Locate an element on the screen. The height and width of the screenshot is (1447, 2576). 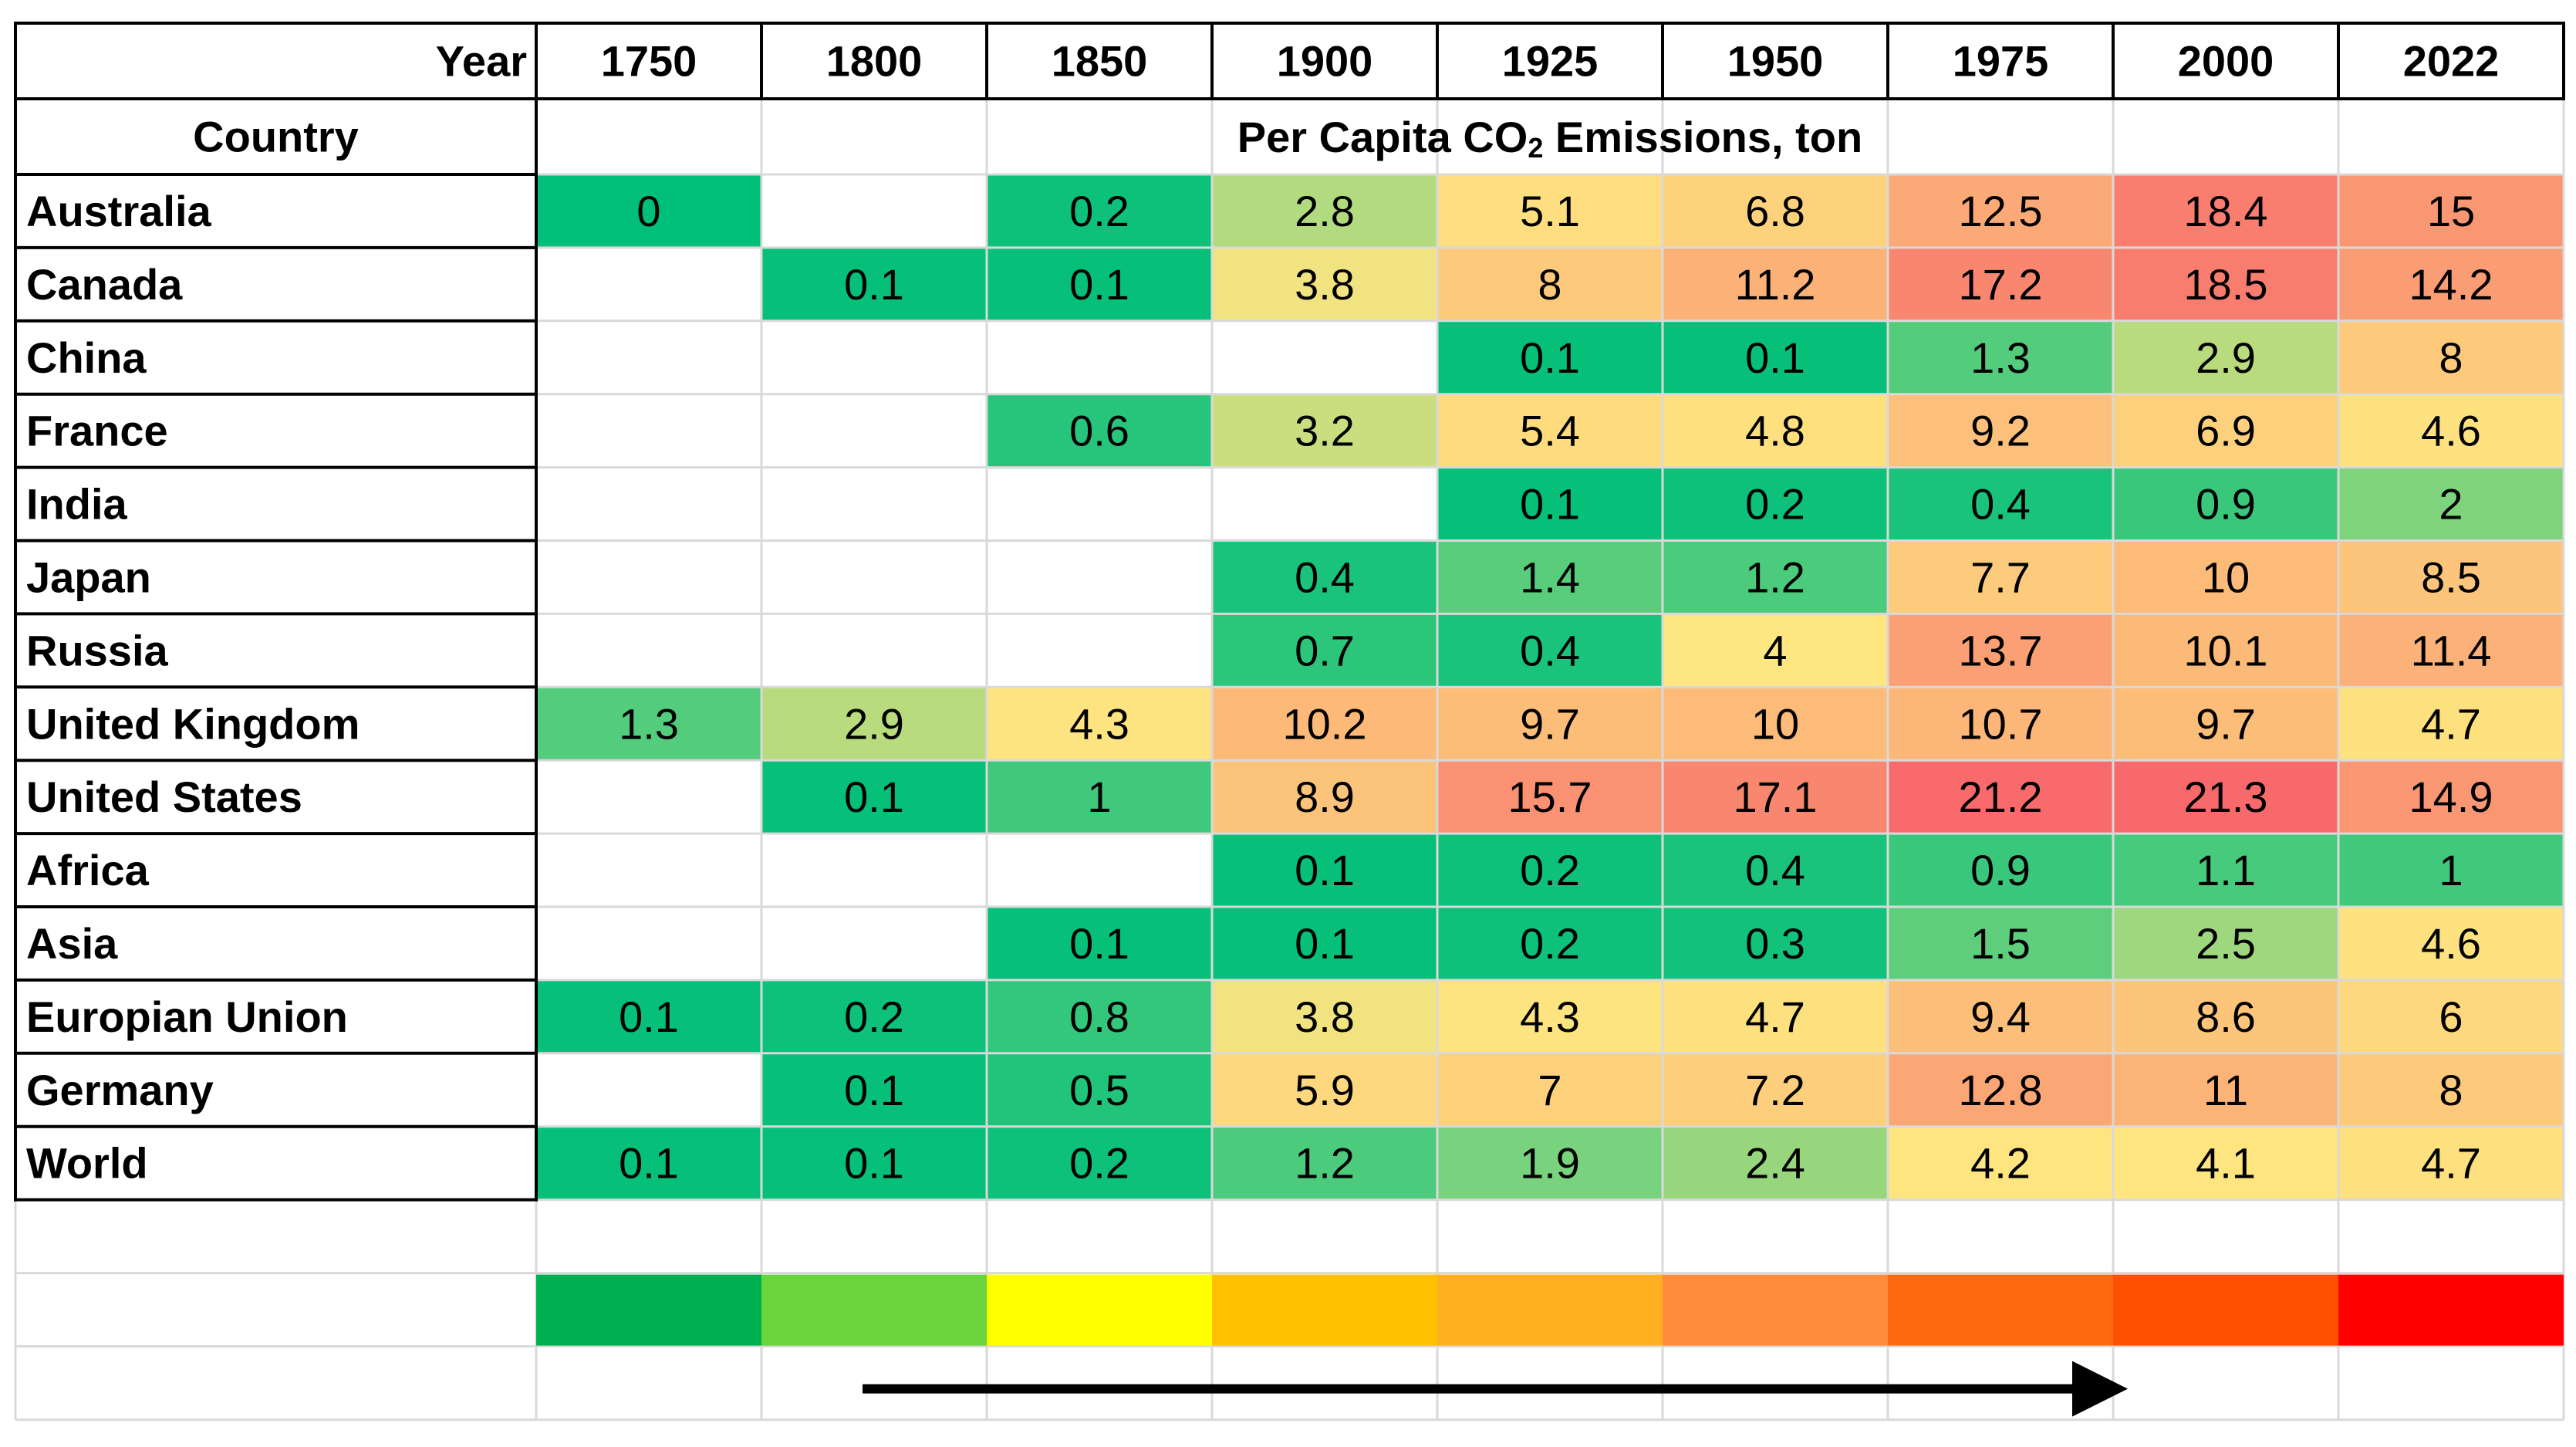
value-label: 2 is located at coordinates (2451, 505).